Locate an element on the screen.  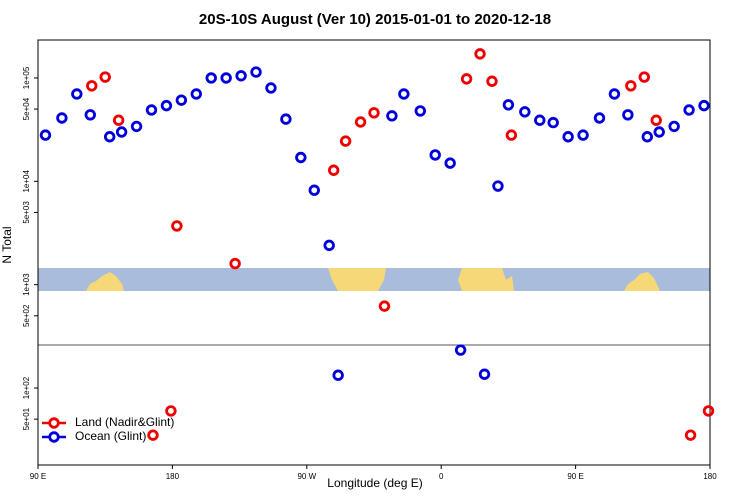
legend-label: Ocean (Glint) is located at coordinates (110, 436).